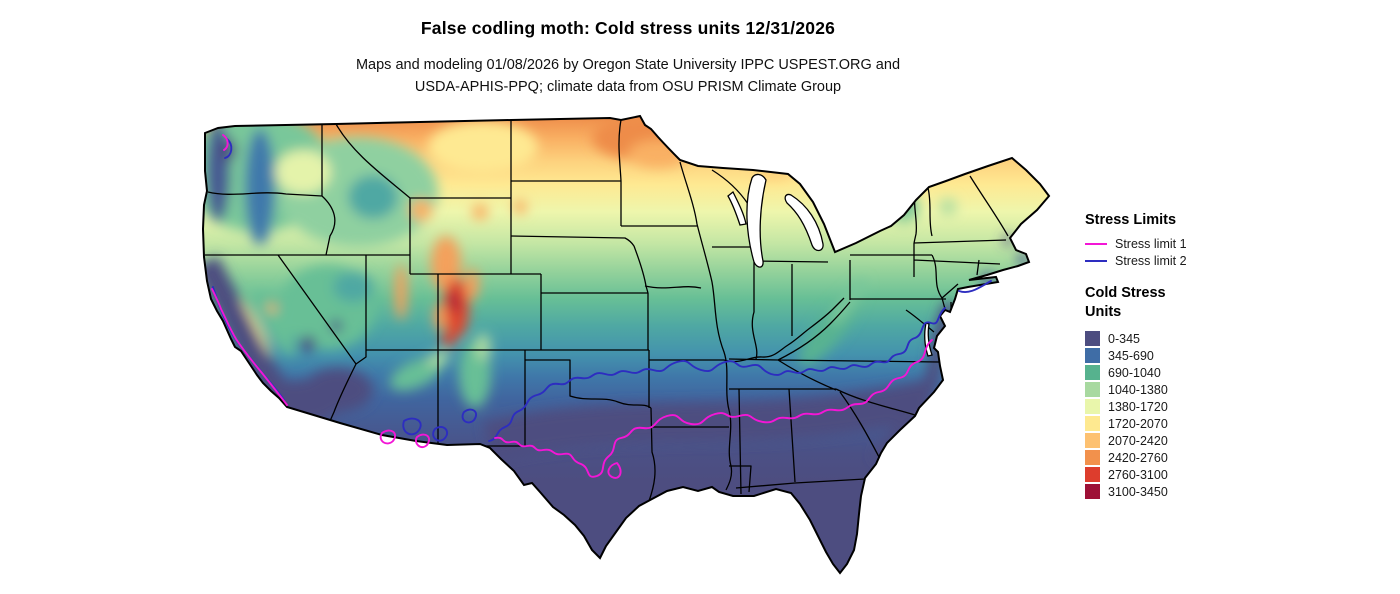 Image resolution: width=1400 pixels, height=594 pixels. I want to click on cold-stress-title-line-1: Cold Stress, so click(1125, 293).